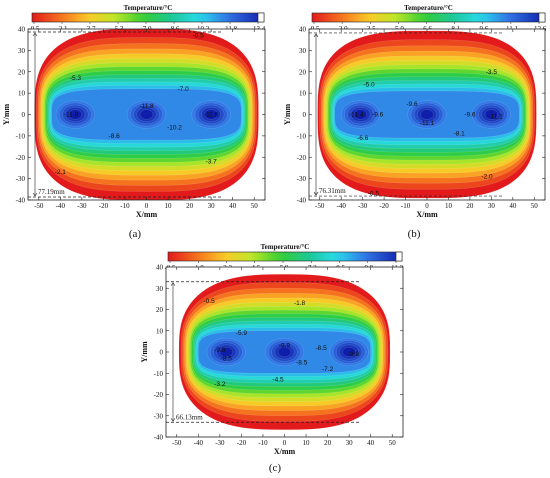 The image size is (550, 478). What do you see at coordinates (427, 123) in the screenshot?
I see `contour-label: -11.1` at bounding box center [427, 123].